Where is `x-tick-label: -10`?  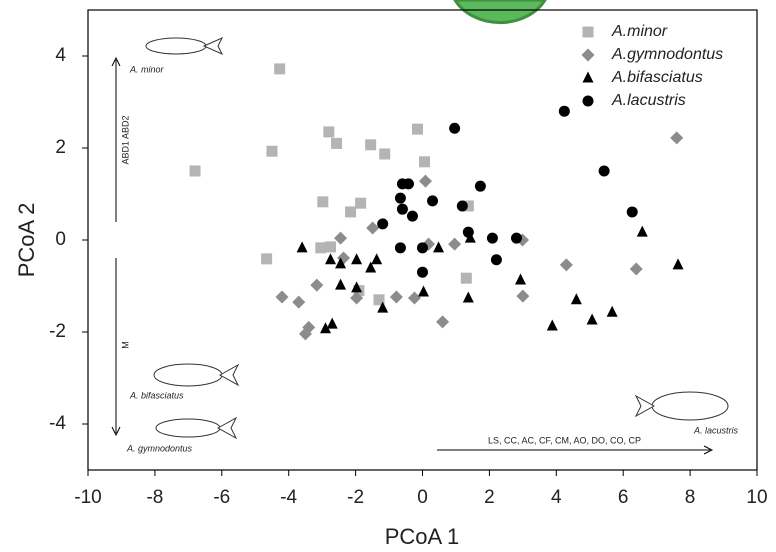
x-tick-label: -10 is located at coordinates (87, 497).